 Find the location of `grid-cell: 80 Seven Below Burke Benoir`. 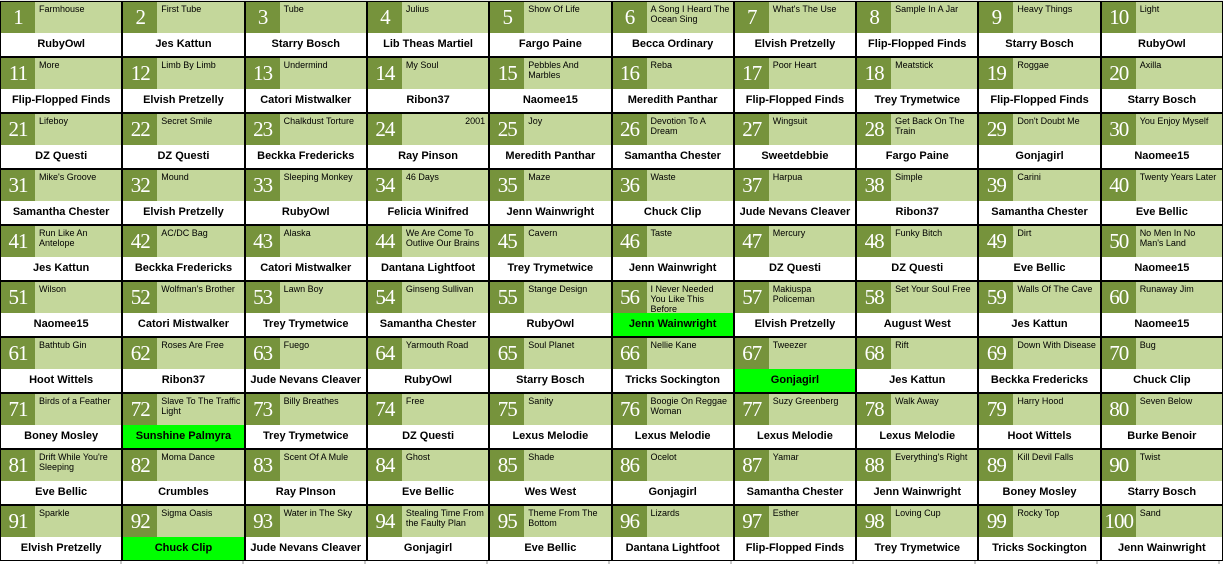

grid-cell: 80 Seven Below Burke Benoir is located at coordinates (1161, 421).